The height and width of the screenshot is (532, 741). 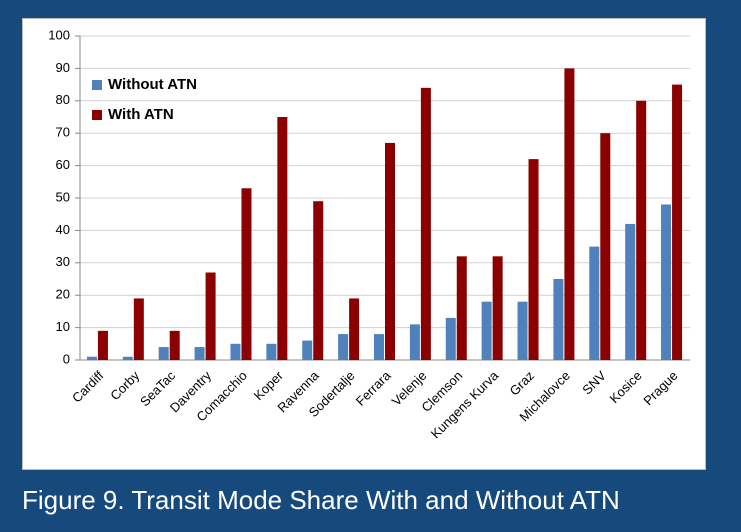 What do you see at coordinates (88, 387) in the screenshot?
I see `x-tick-label: Cardiff` at bounding box center [88, 387].